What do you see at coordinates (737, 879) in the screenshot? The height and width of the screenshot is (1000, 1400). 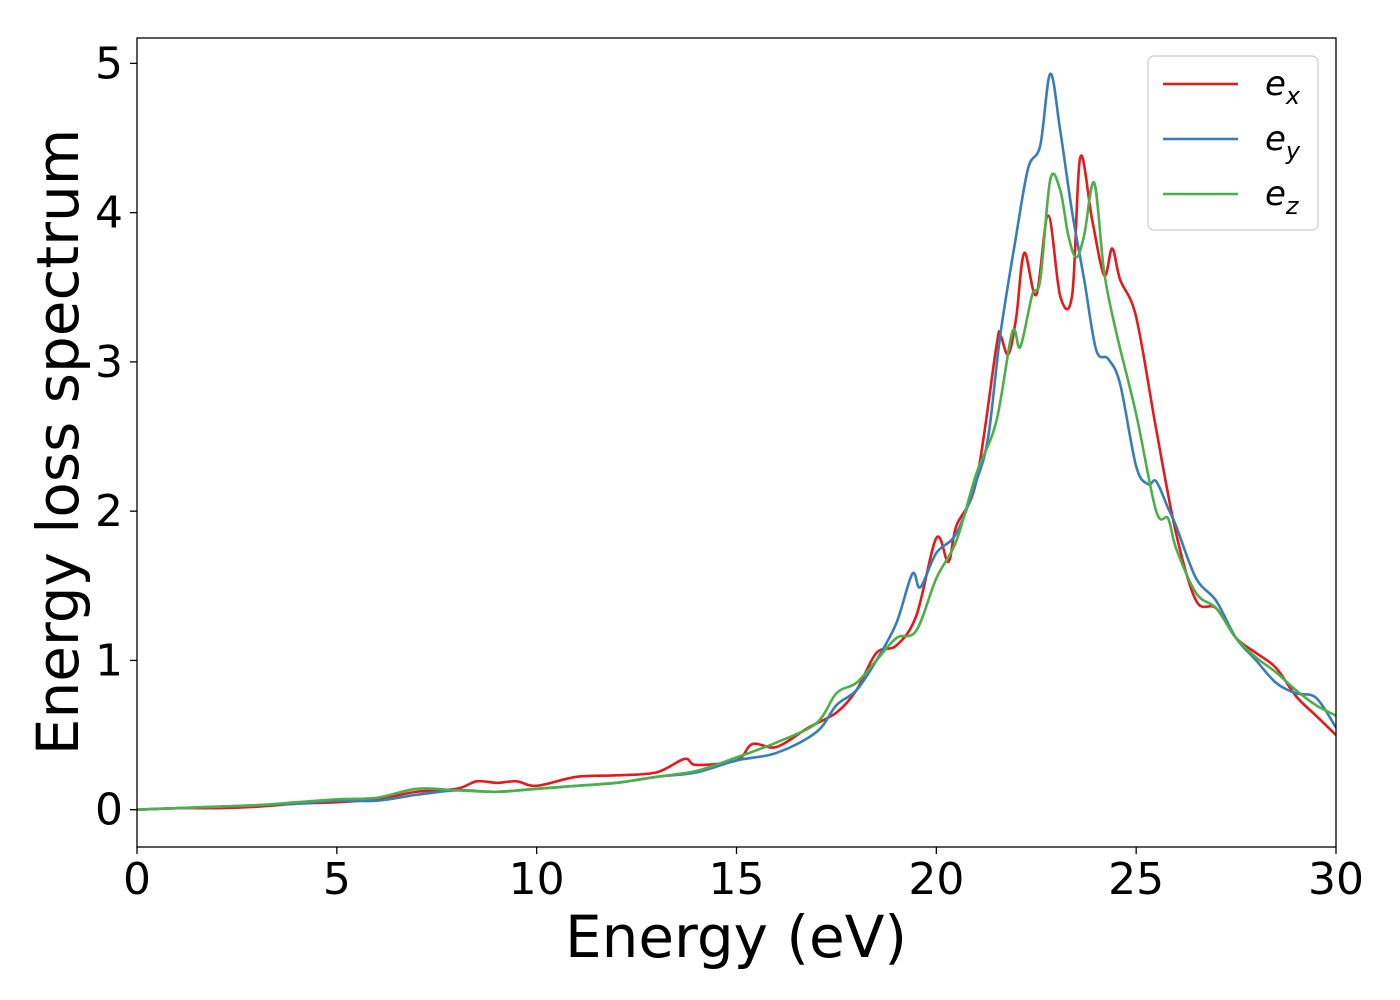 I see `x-tick-label: 15` at bounding box center [737, 879].